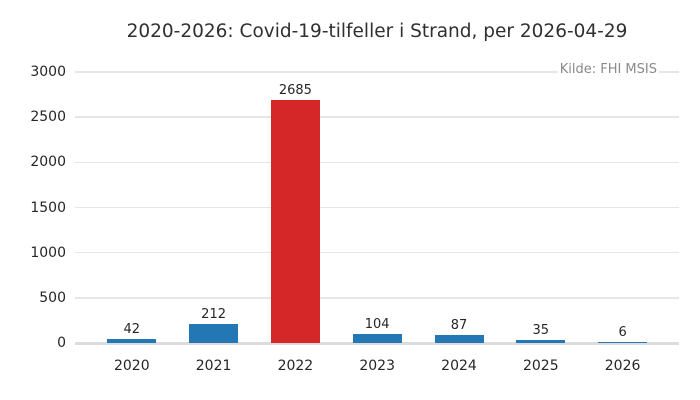 The width and height of the screenshot is (700, 400). I want to click on x-tick-label: 2023, so click(377, 366).